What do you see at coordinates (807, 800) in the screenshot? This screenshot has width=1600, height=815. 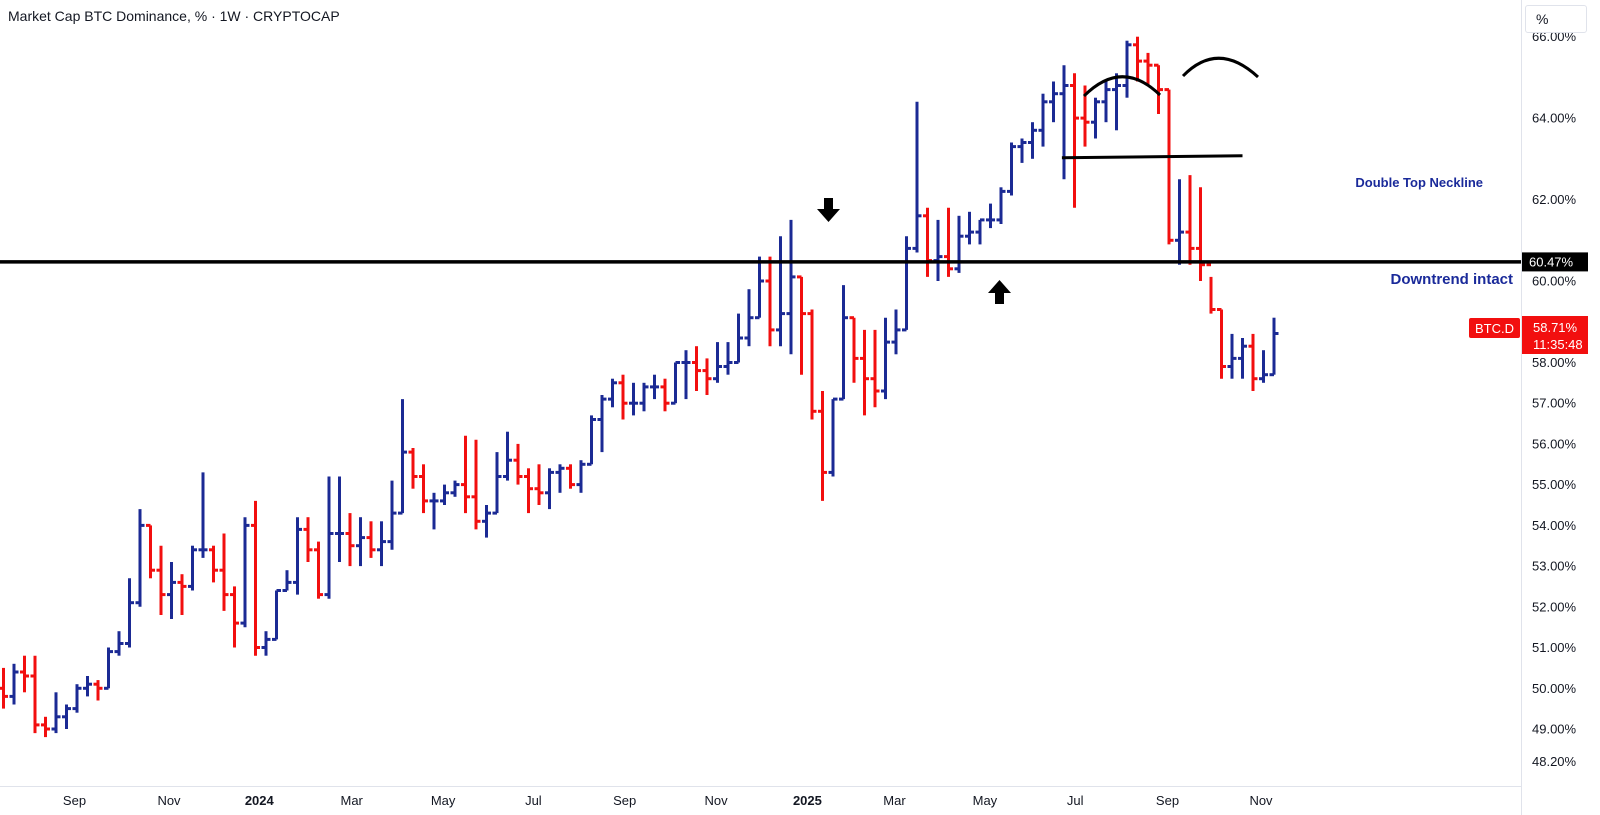 I see `time-tick-label: 2025` at bounding box center [807, 800].